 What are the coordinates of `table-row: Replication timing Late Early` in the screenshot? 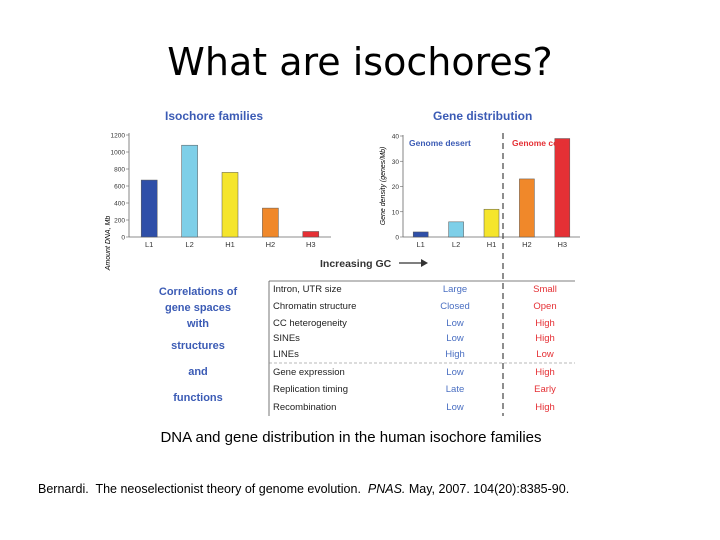 It's located at (414, 389).